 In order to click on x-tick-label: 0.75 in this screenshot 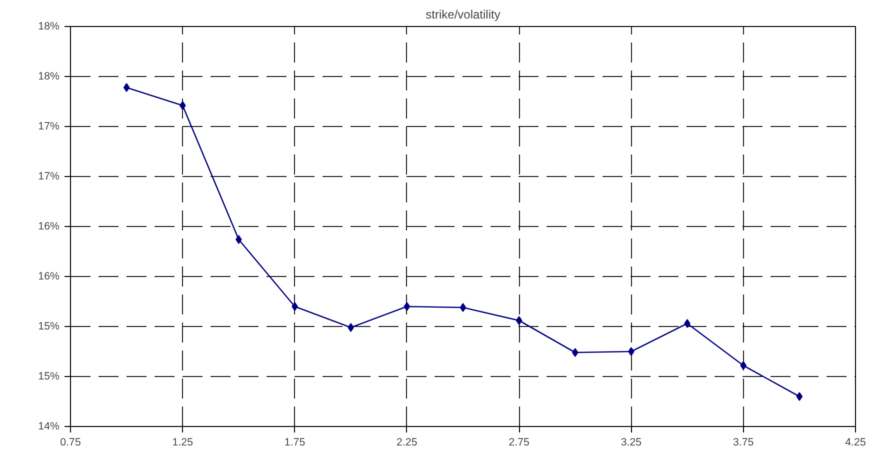, I will do `click(70, 442)`.